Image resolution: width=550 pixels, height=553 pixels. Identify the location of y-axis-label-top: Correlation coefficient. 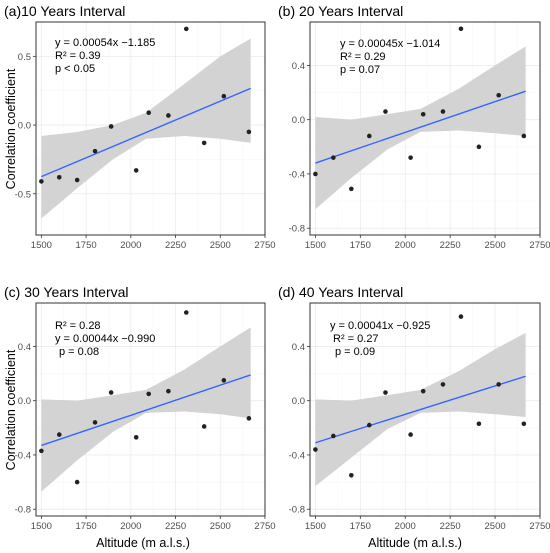
(11, 128).